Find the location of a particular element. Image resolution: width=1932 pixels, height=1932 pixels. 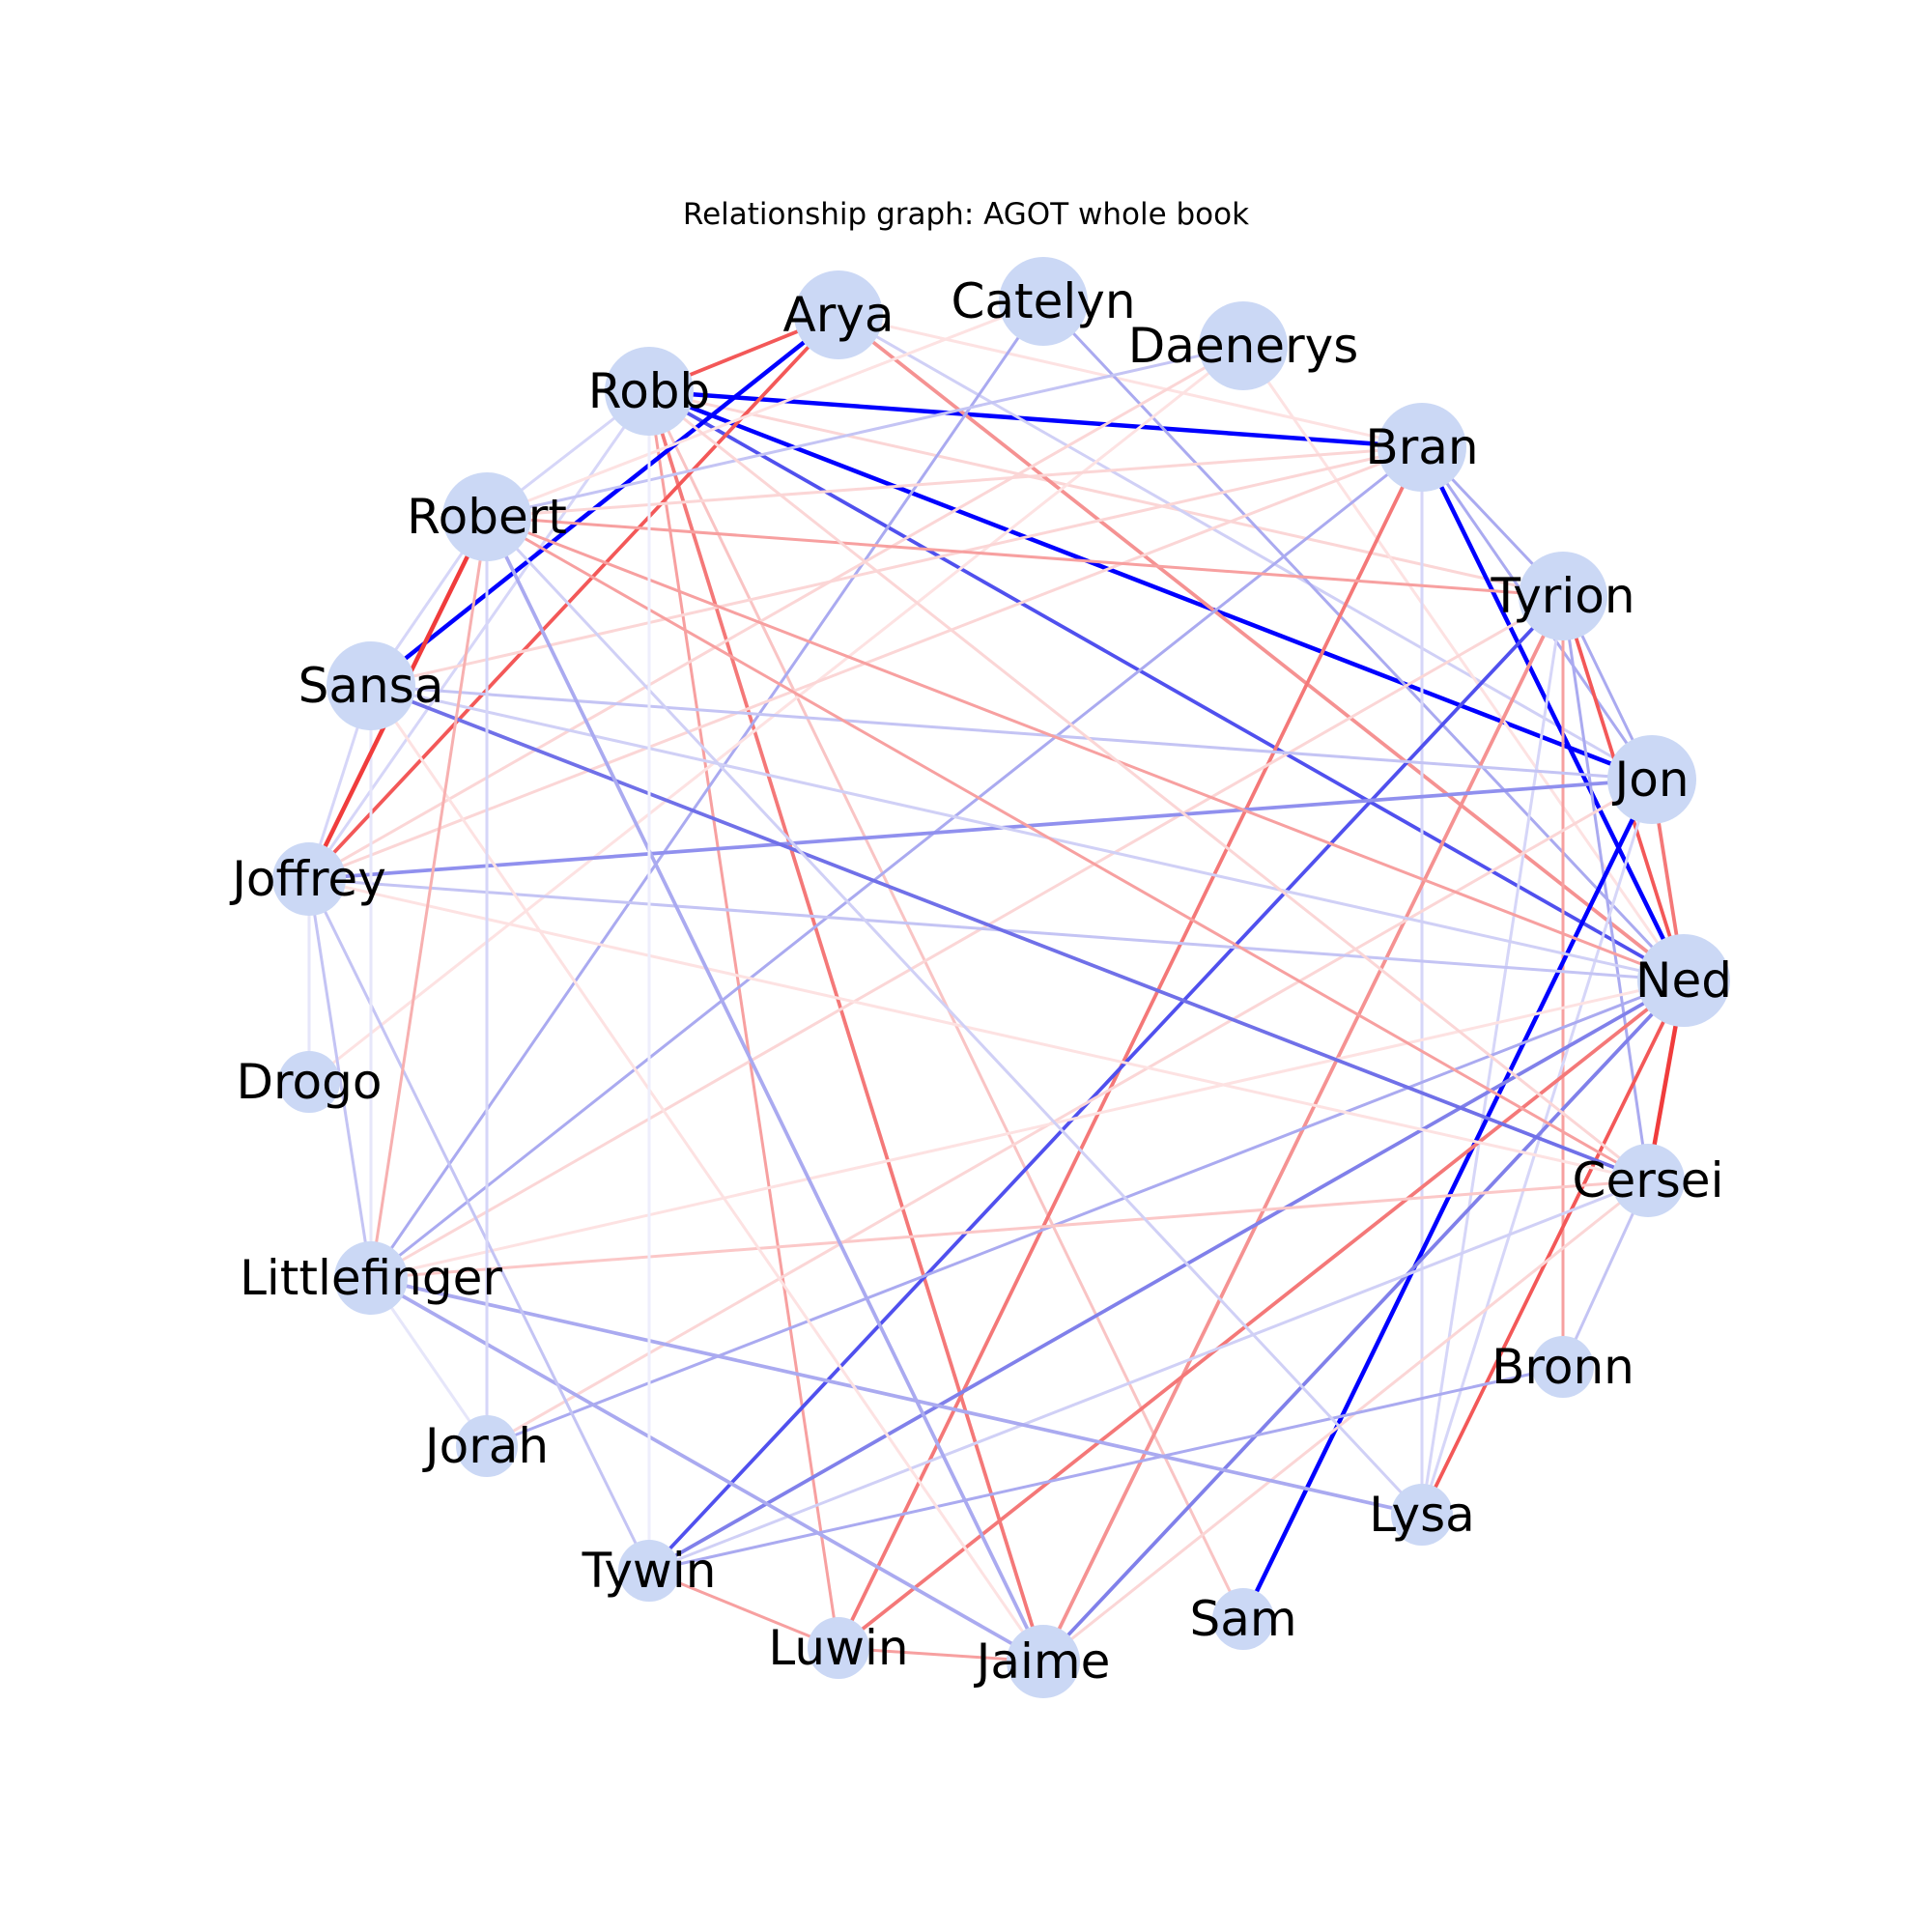

edge-robb-bran is located at coordinates (1035, 419).